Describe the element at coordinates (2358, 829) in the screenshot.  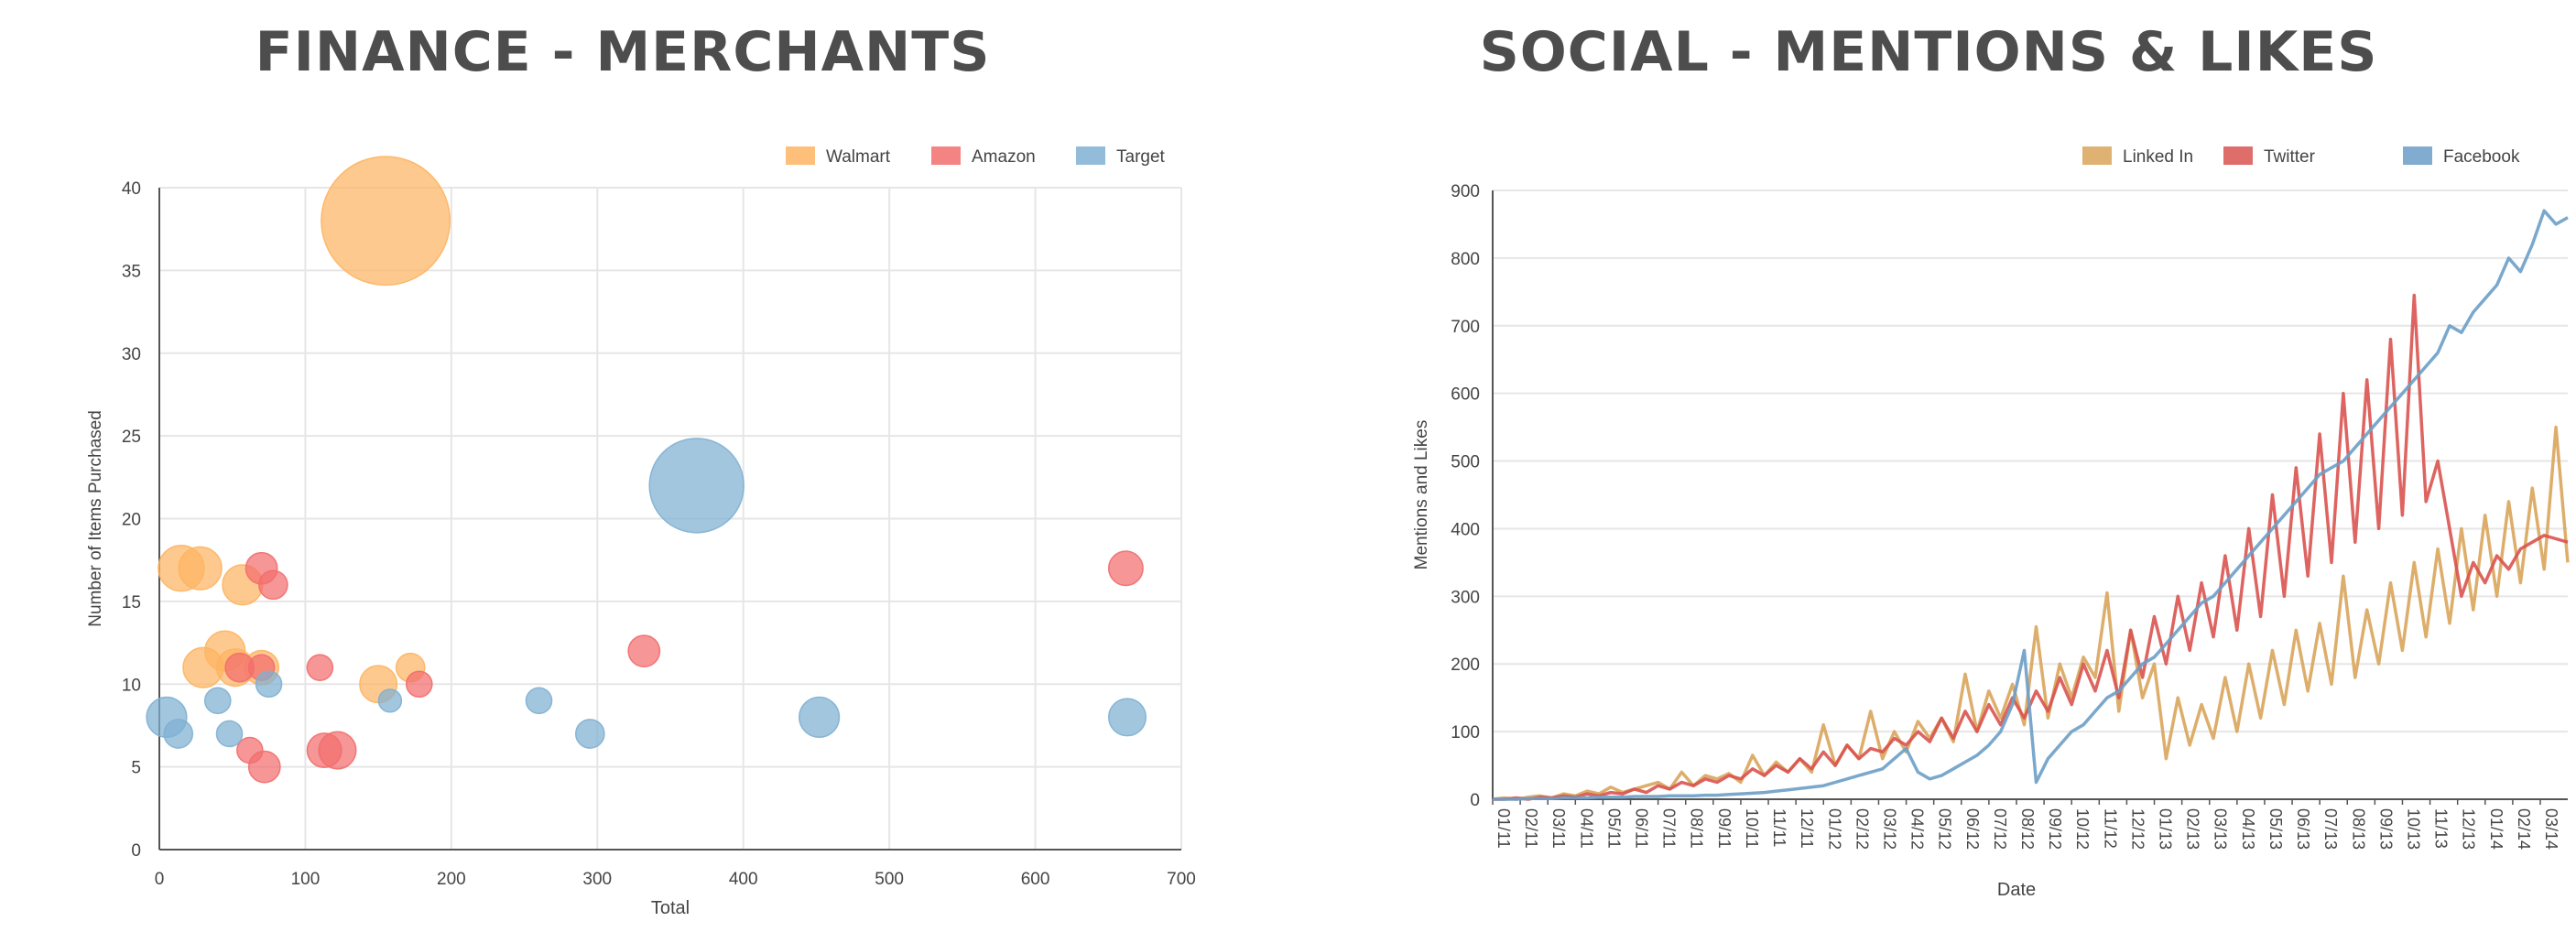
I see `x-tick-label: 08/13` at that location.